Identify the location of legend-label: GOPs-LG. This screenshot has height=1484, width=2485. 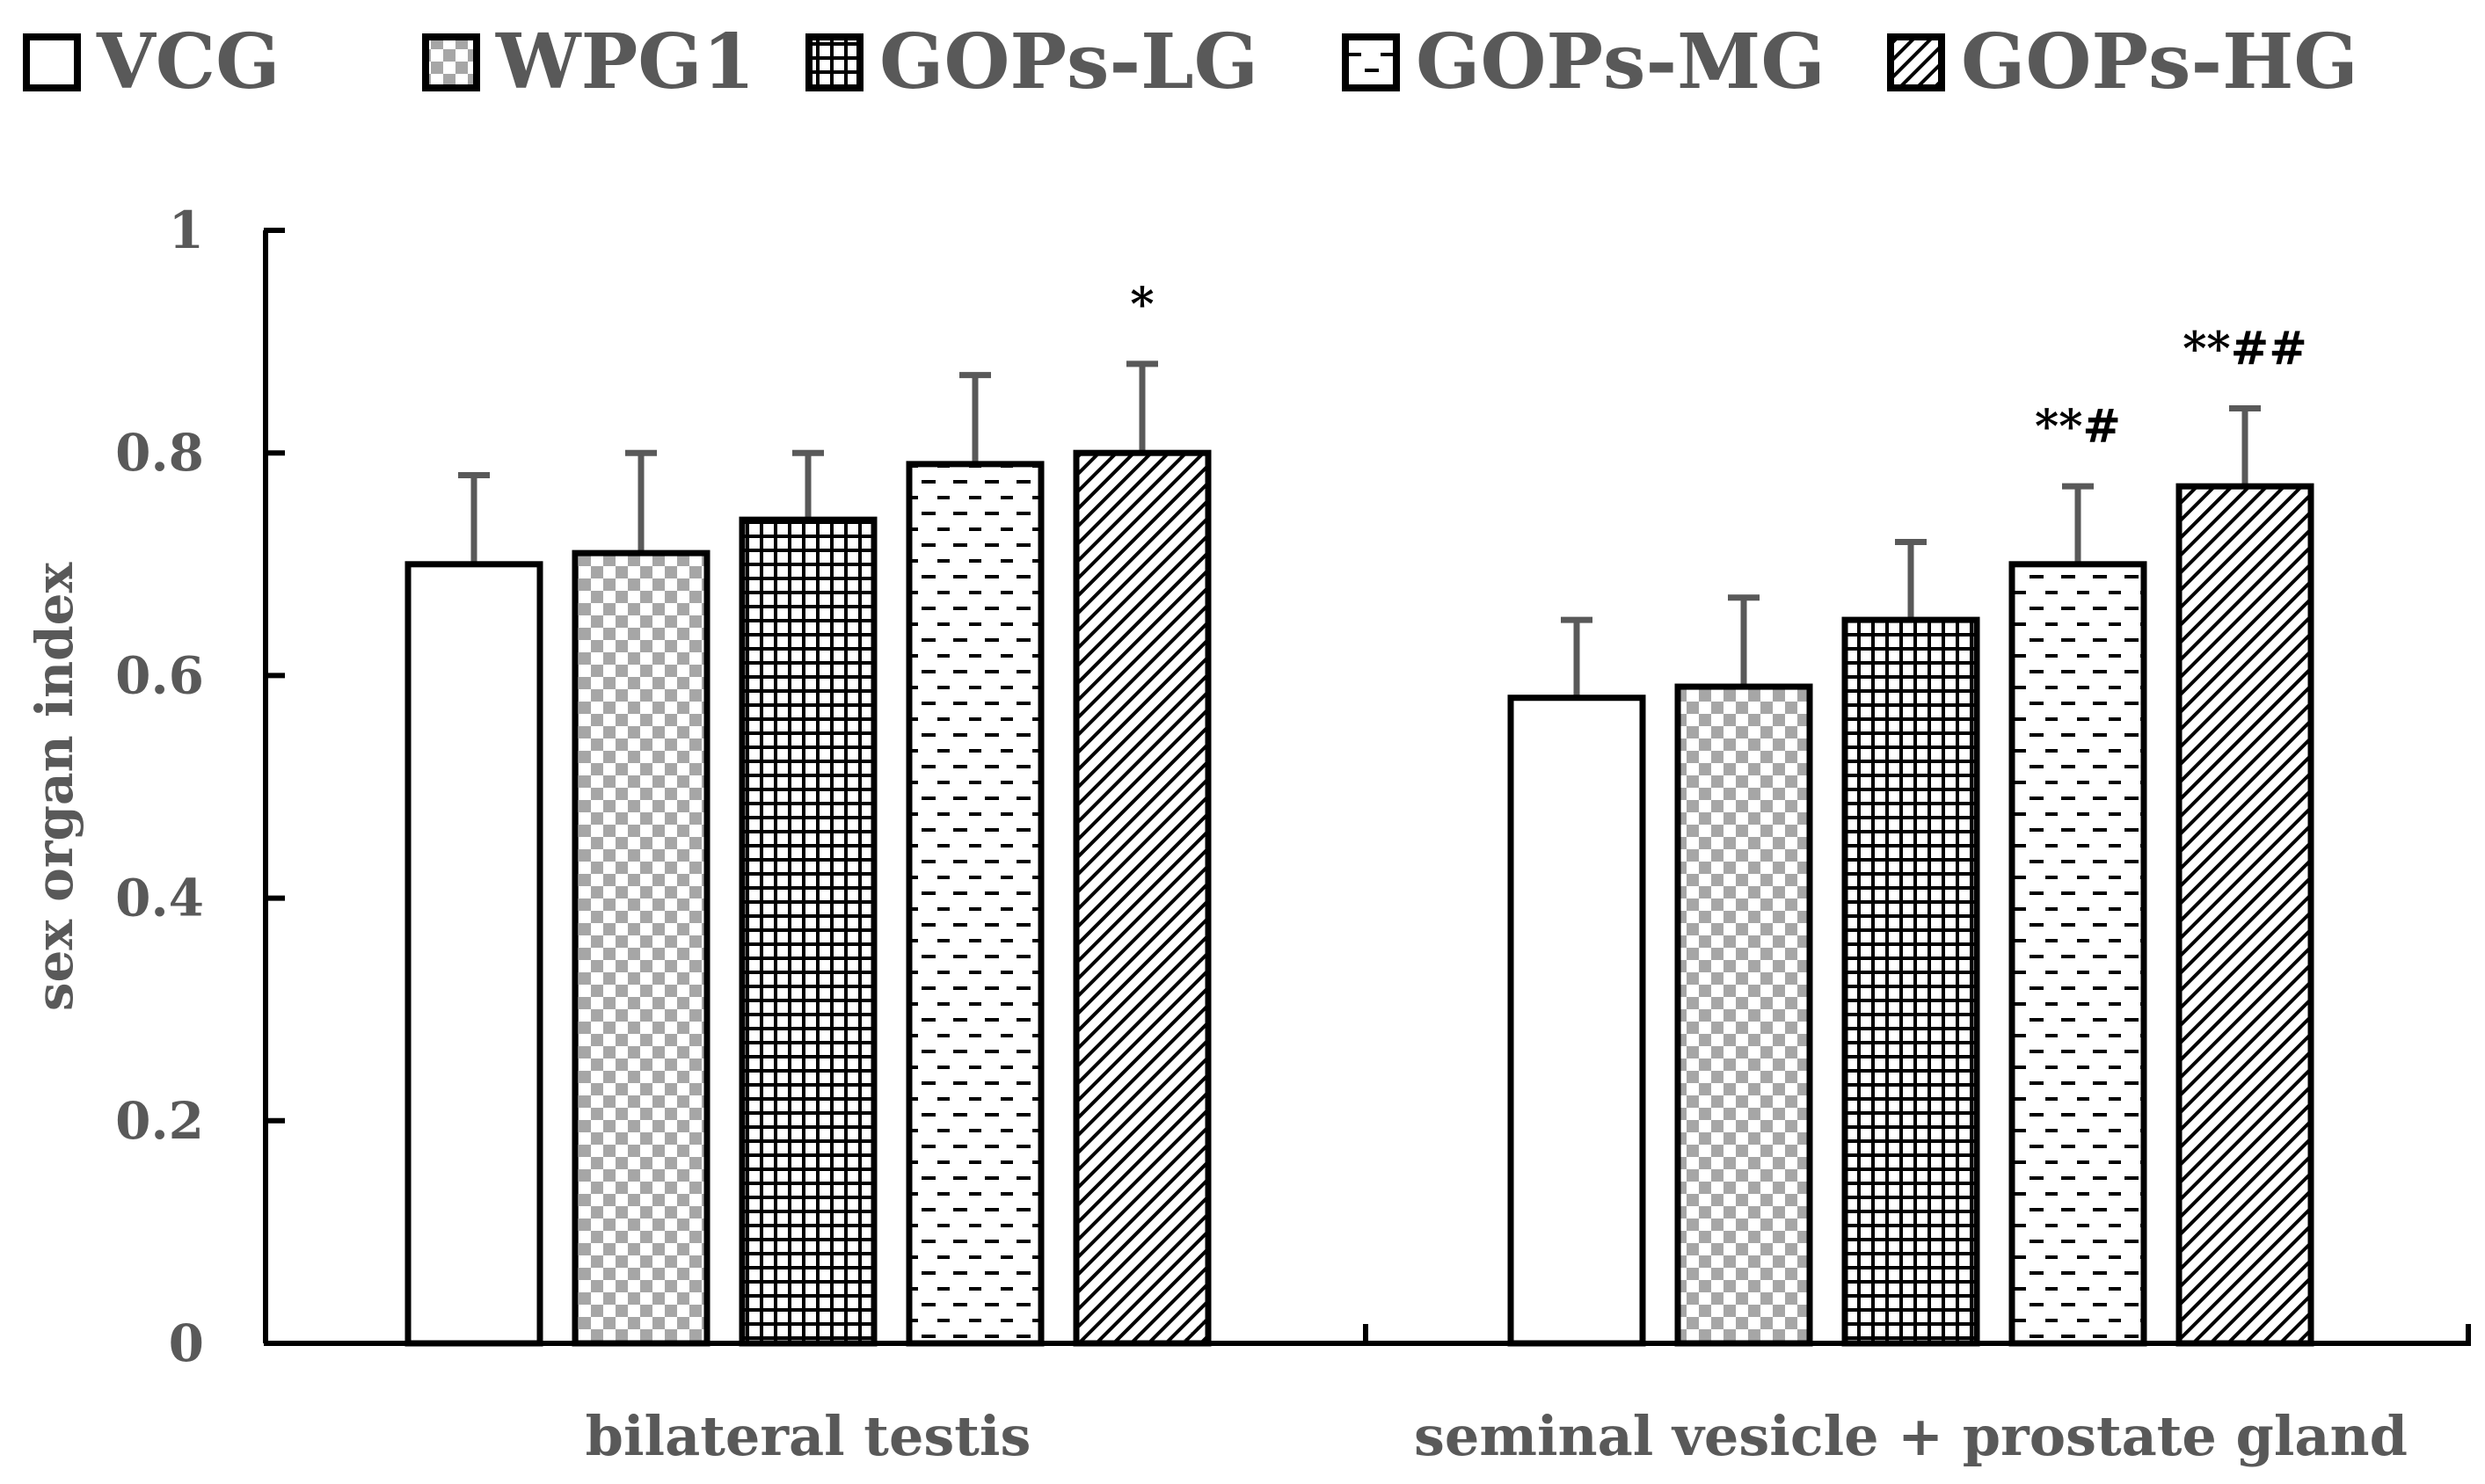
(1068, 62).